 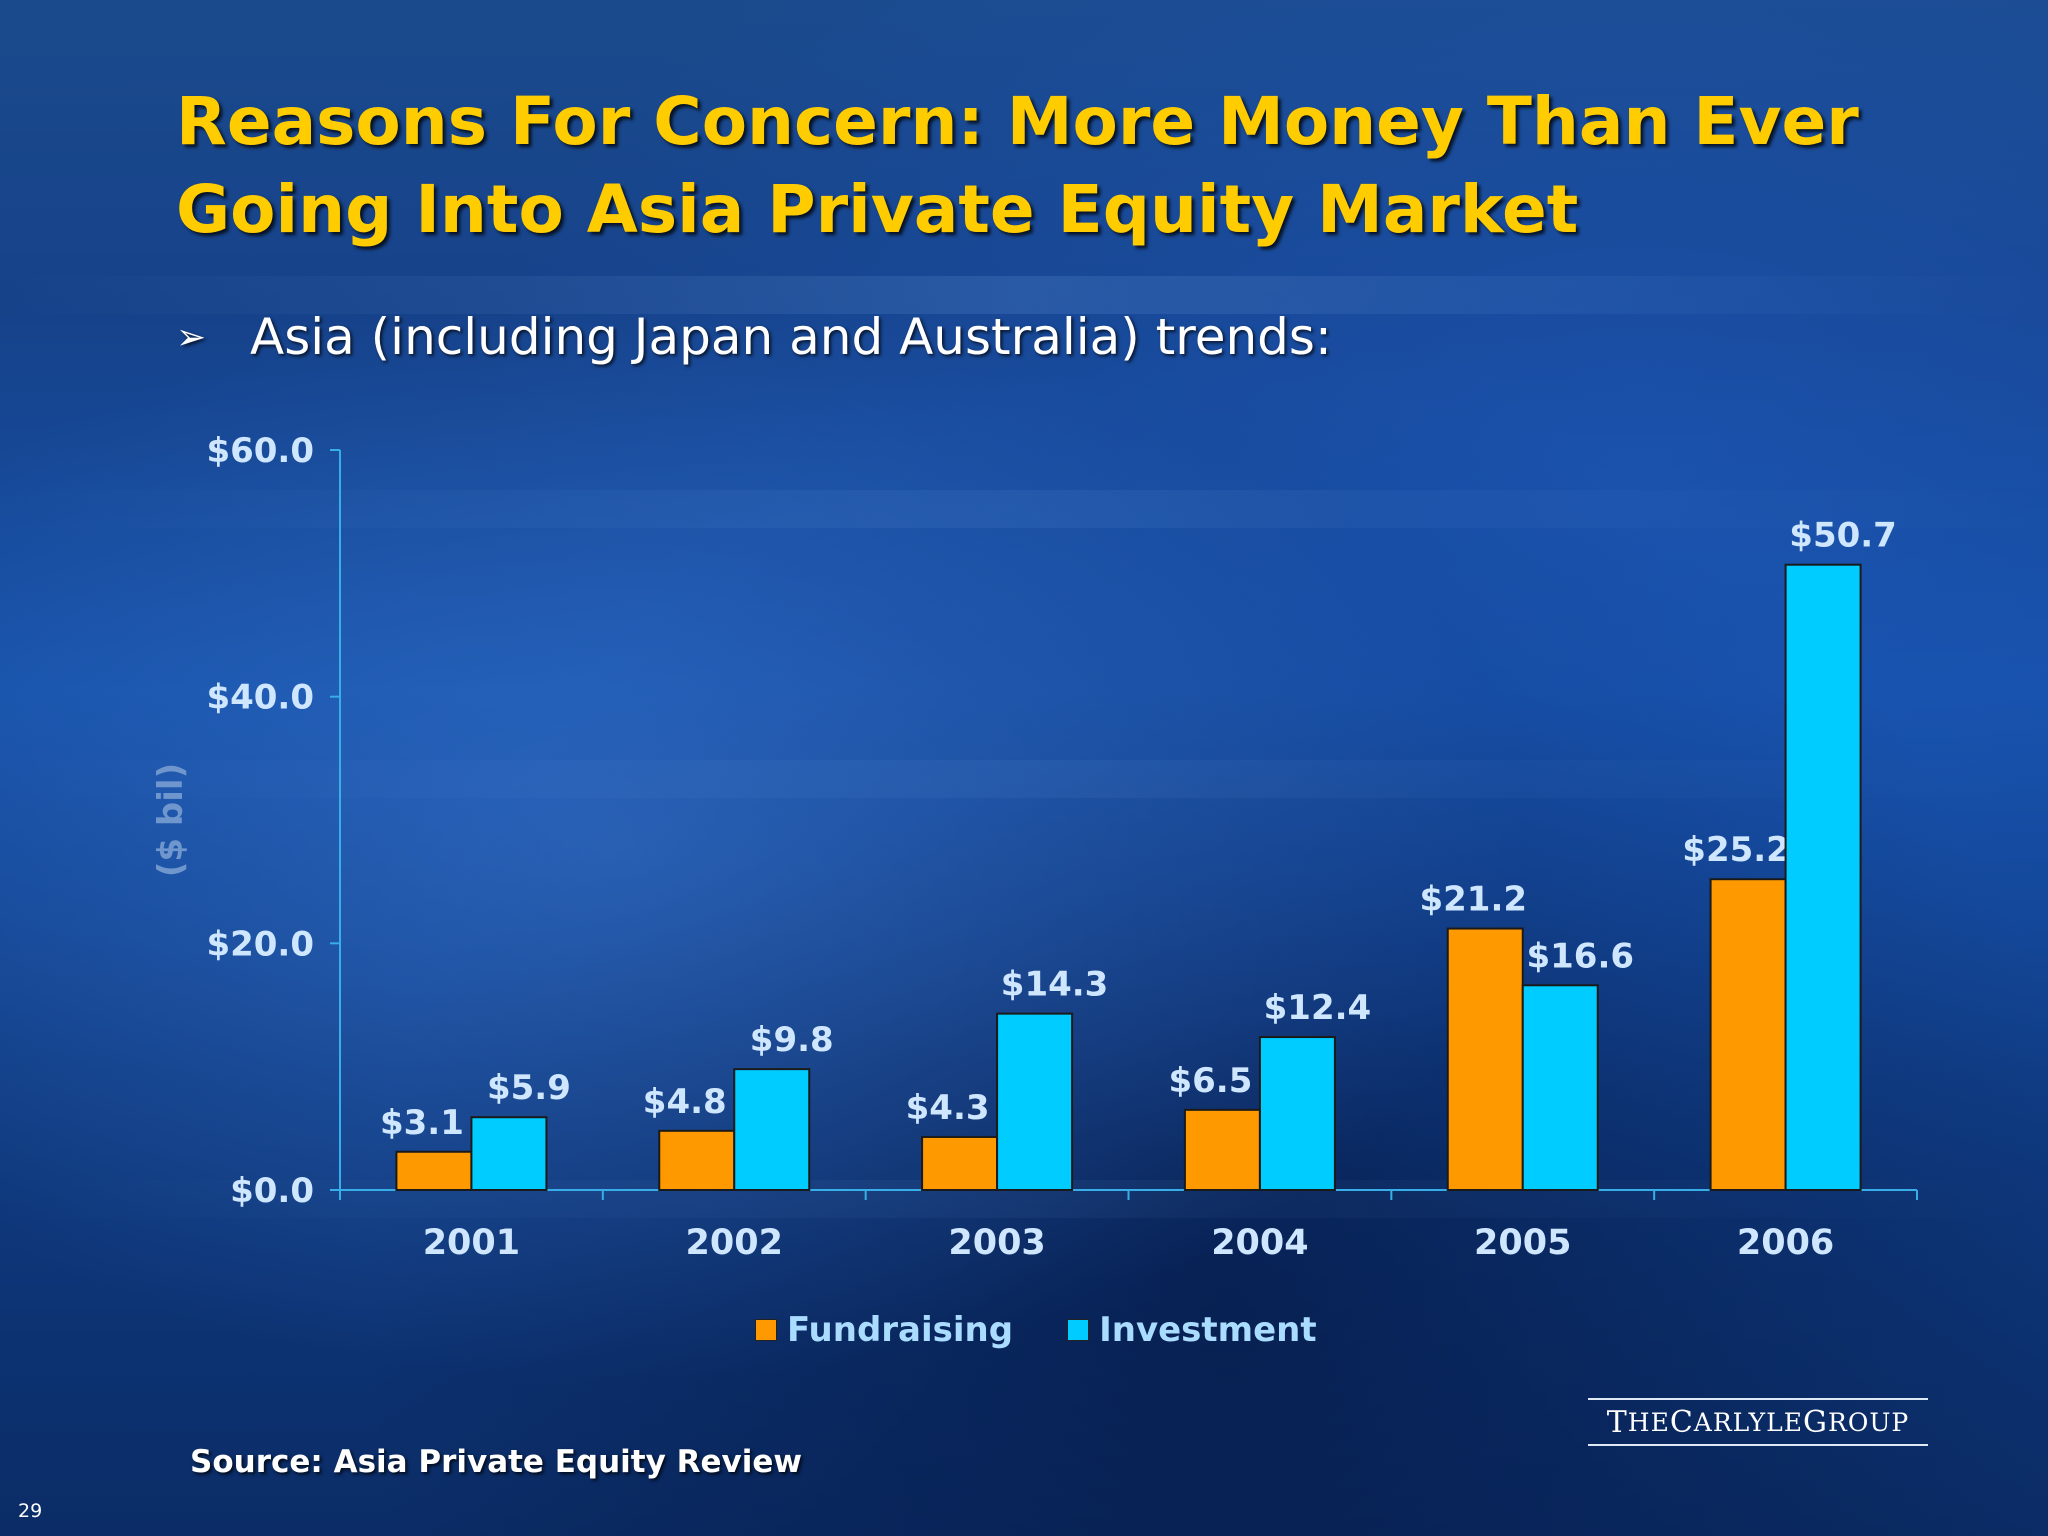 What do you see at coordinates (697, 1160) in the screenshot?
I see `bar-fundraising-2002` at bounding box center [697, 1160].